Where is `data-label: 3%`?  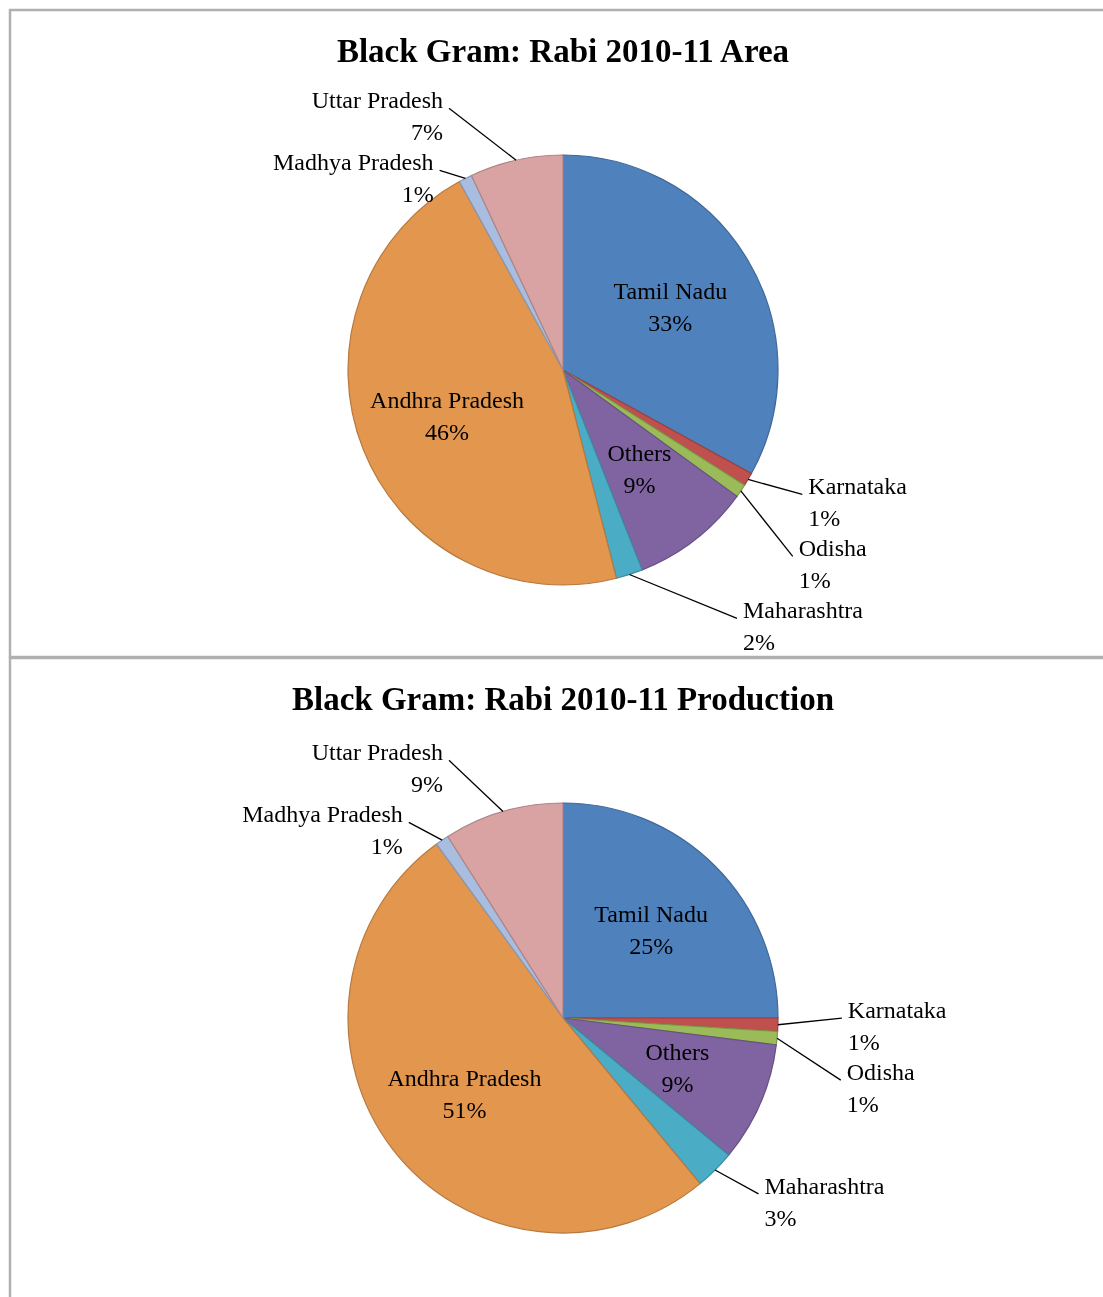
data-label: 3% is located at coordinates (780, 1217).